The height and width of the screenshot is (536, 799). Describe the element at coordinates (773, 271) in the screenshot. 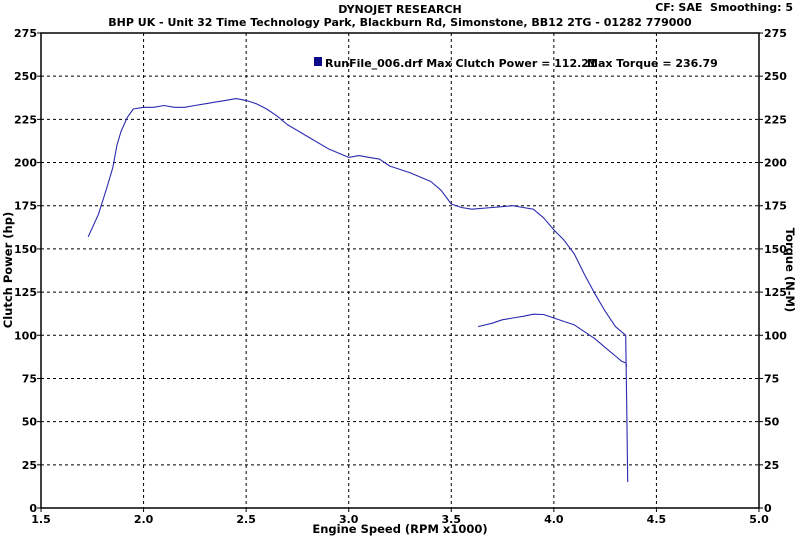

I see `right-axis-ticks: 0 25 50 75 100 125 150 175 200 225 250 275` at that location.